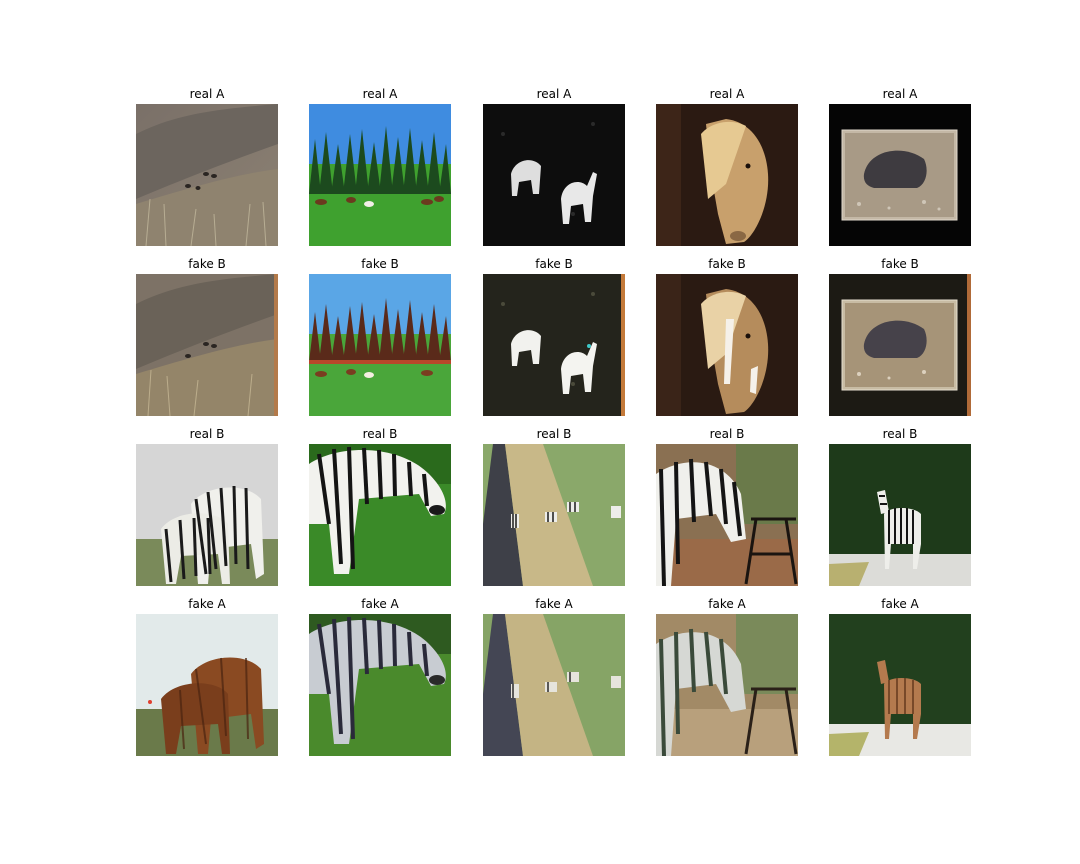  What do you see at coordinates (207, 515) in the screenshot?
I see `zebra-herd-closeup-image` at bounding box center [207, 515].